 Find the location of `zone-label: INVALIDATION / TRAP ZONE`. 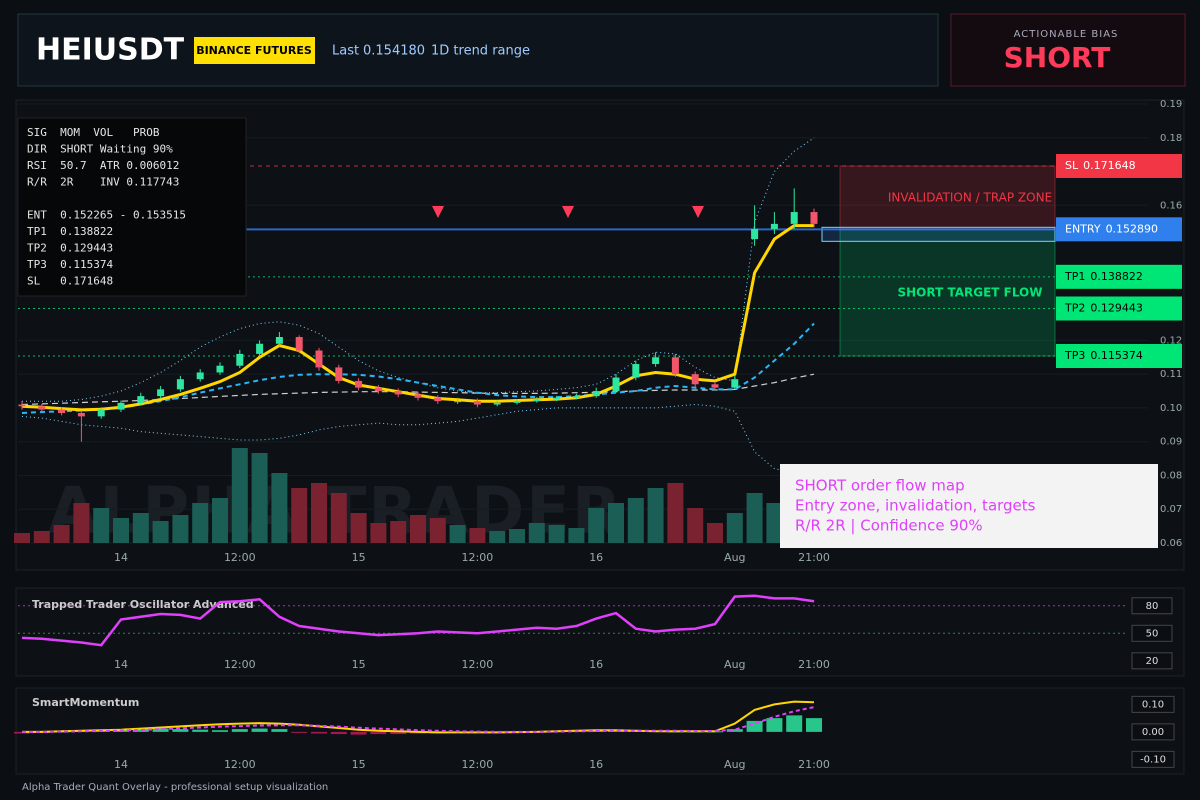

zone-label: INVALIDATION / TRAP ZONE is located at coordinates (970, 198).